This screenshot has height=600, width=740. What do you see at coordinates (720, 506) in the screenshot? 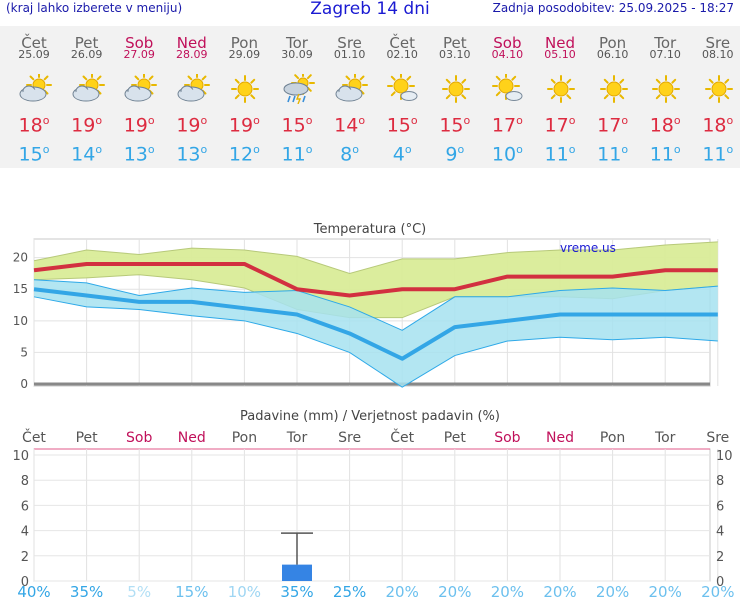
I see `y-tick-label-right: 6` at bounding box center [720, 506].